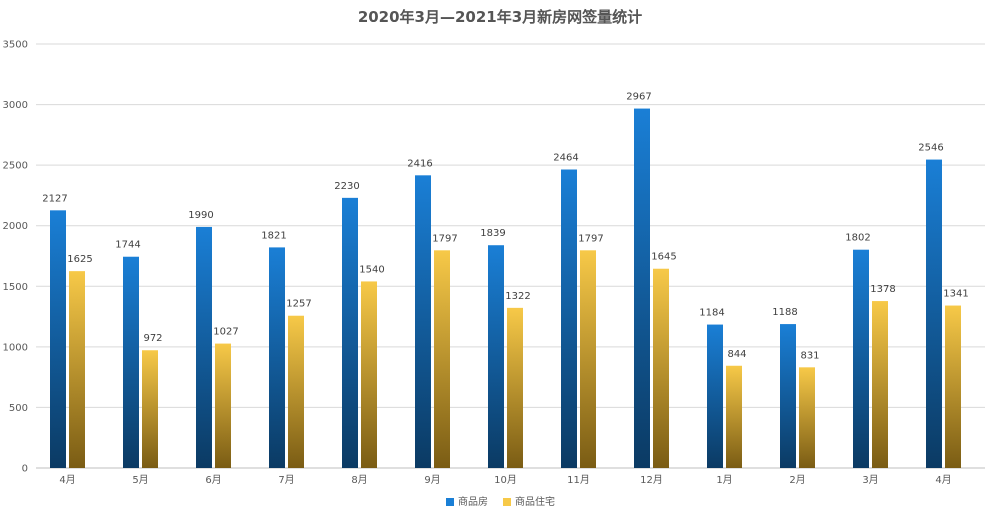  What do you see at coordinates (578, 480) in the screenshot?
I see `x-tick-label: 11月` at bounding box center [578, 480].